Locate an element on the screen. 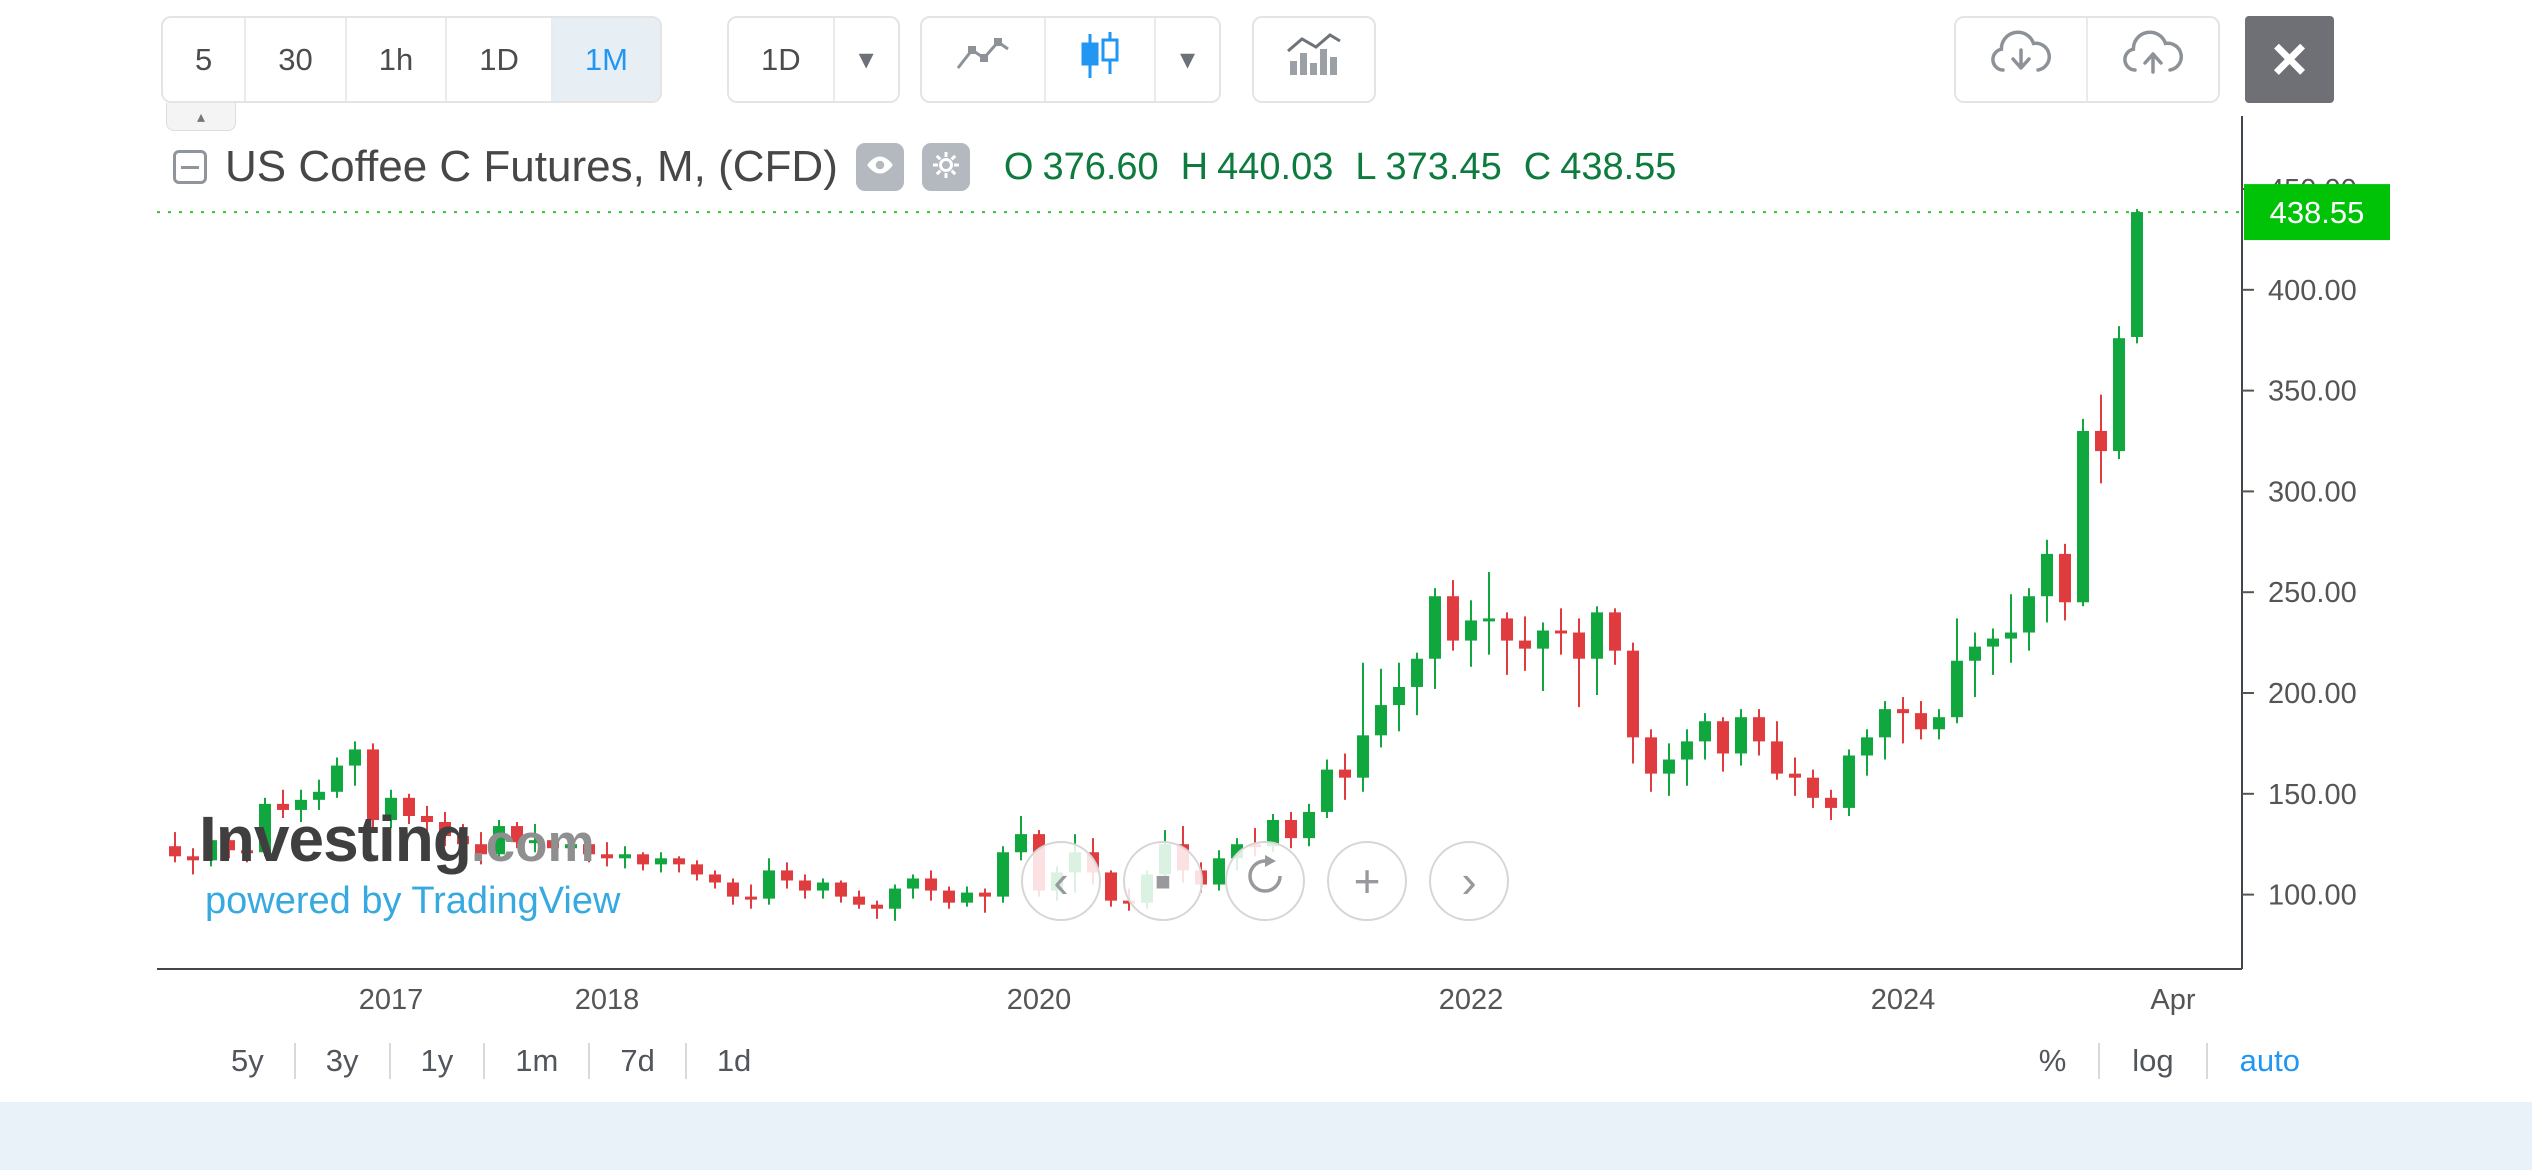  pan-left-button: ‹ is located at coordinates (1061, 881).